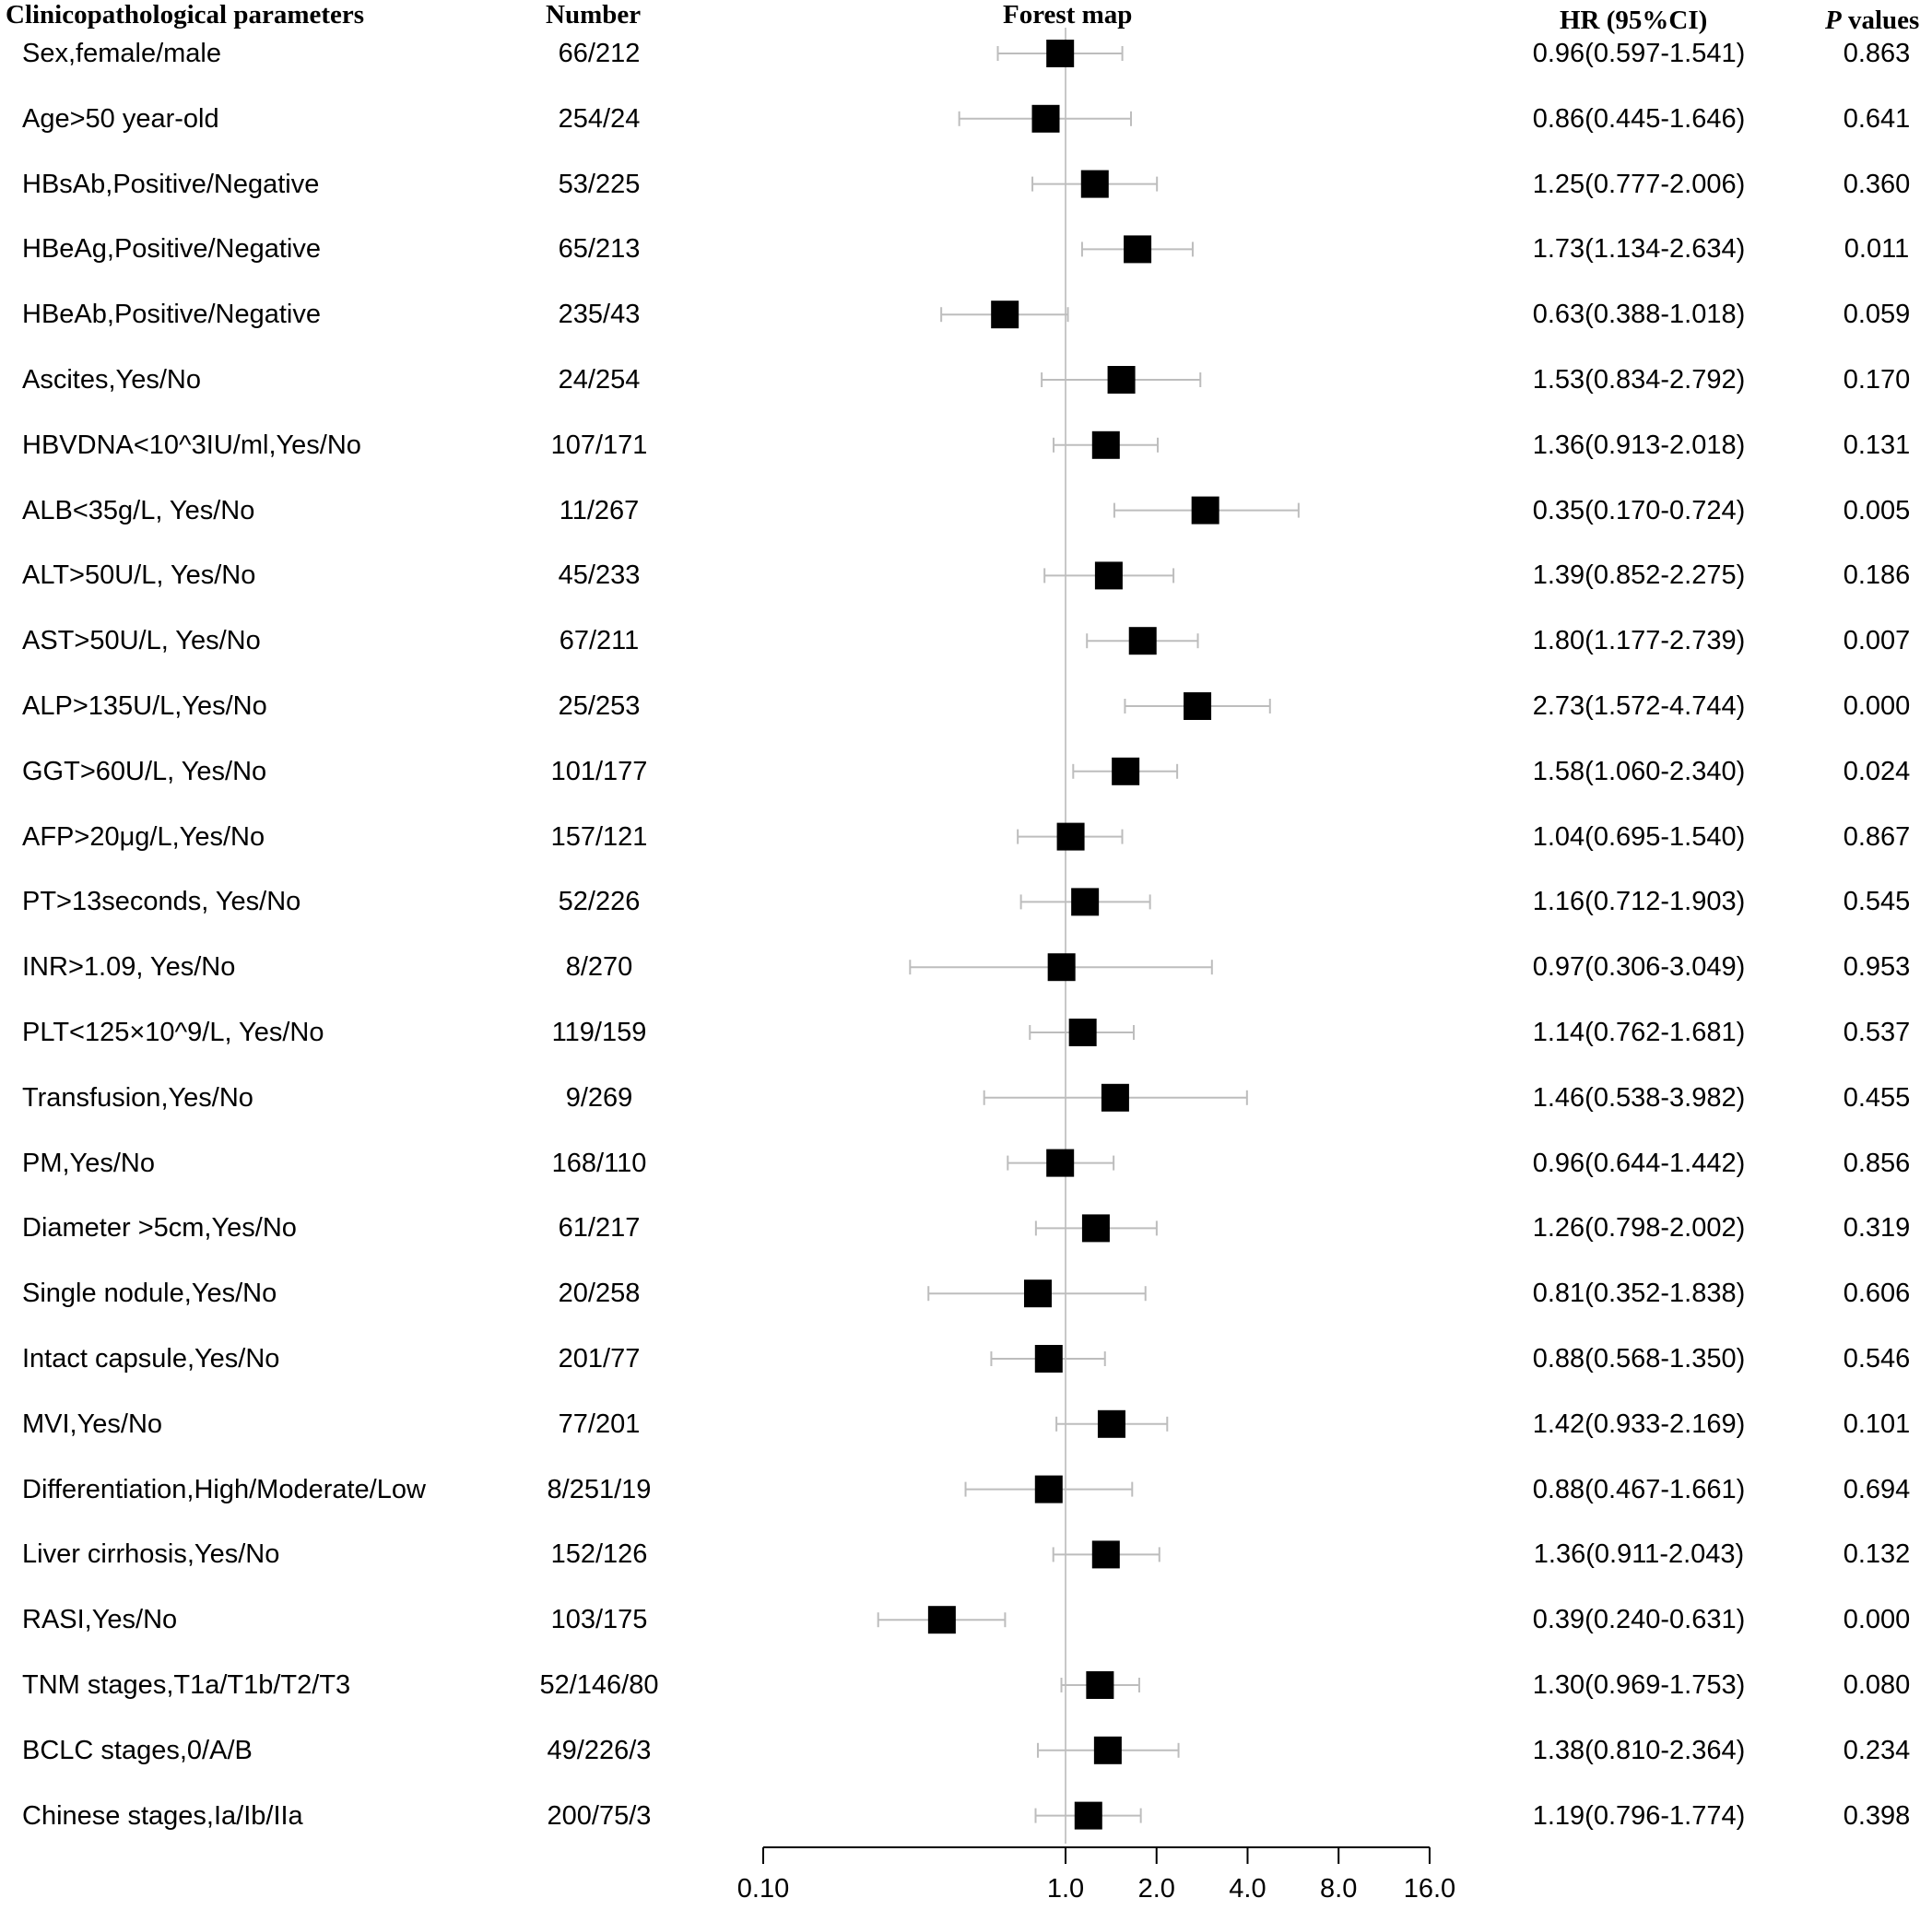 The image size is (1932, 1910). Describe the element at coordinates (100, 1620) in the screenshot. I see `row-parameter: RASI,Yes/No` at that location.